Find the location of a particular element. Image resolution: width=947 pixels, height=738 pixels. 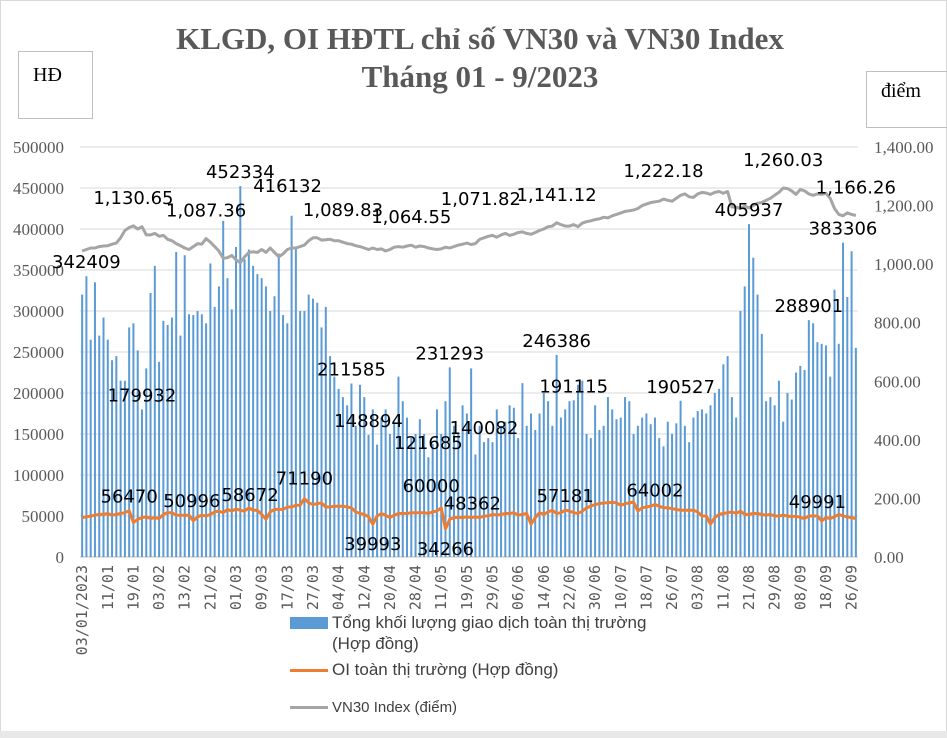

vn30-data-label: 1,089.83 is located at coordinates (343, 210).